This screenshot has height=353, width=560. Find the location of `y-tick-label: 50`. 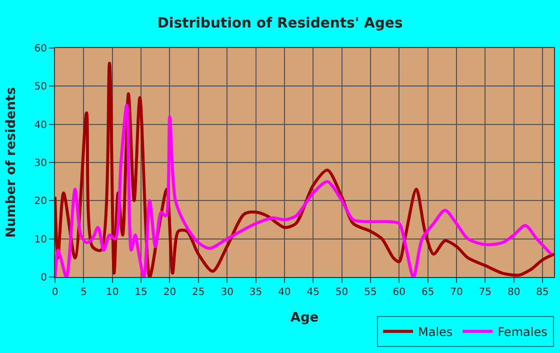

y-tick-label: 50 is located at coordinates (40, 87).